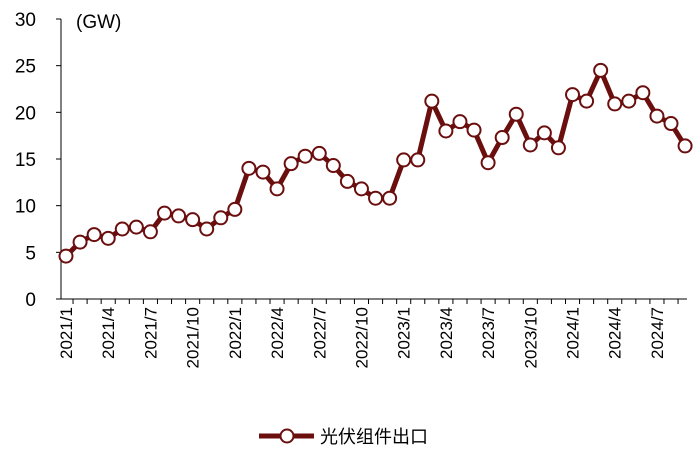 This screenshot has height=457, width=700. Describe the element at coordinates (615, 333) in the screenshot. I see `x-tick-label: 2024/4` at that location.